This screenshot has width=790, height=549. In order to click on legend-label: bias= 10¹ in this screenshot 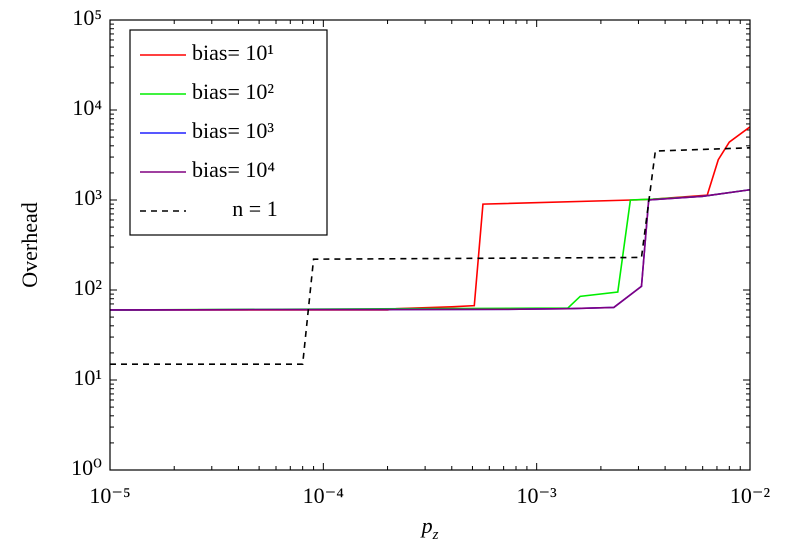, I will do `click(233, 52)`.